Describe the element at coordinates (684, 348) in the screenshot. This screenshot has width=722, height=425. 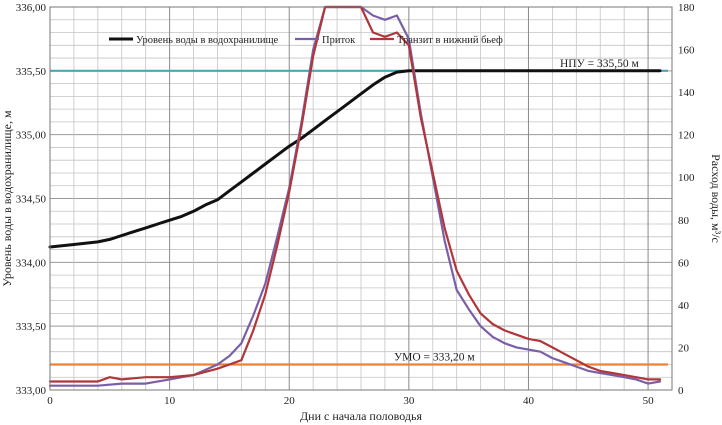
I see `y-right-tick-label: 20` at that location.